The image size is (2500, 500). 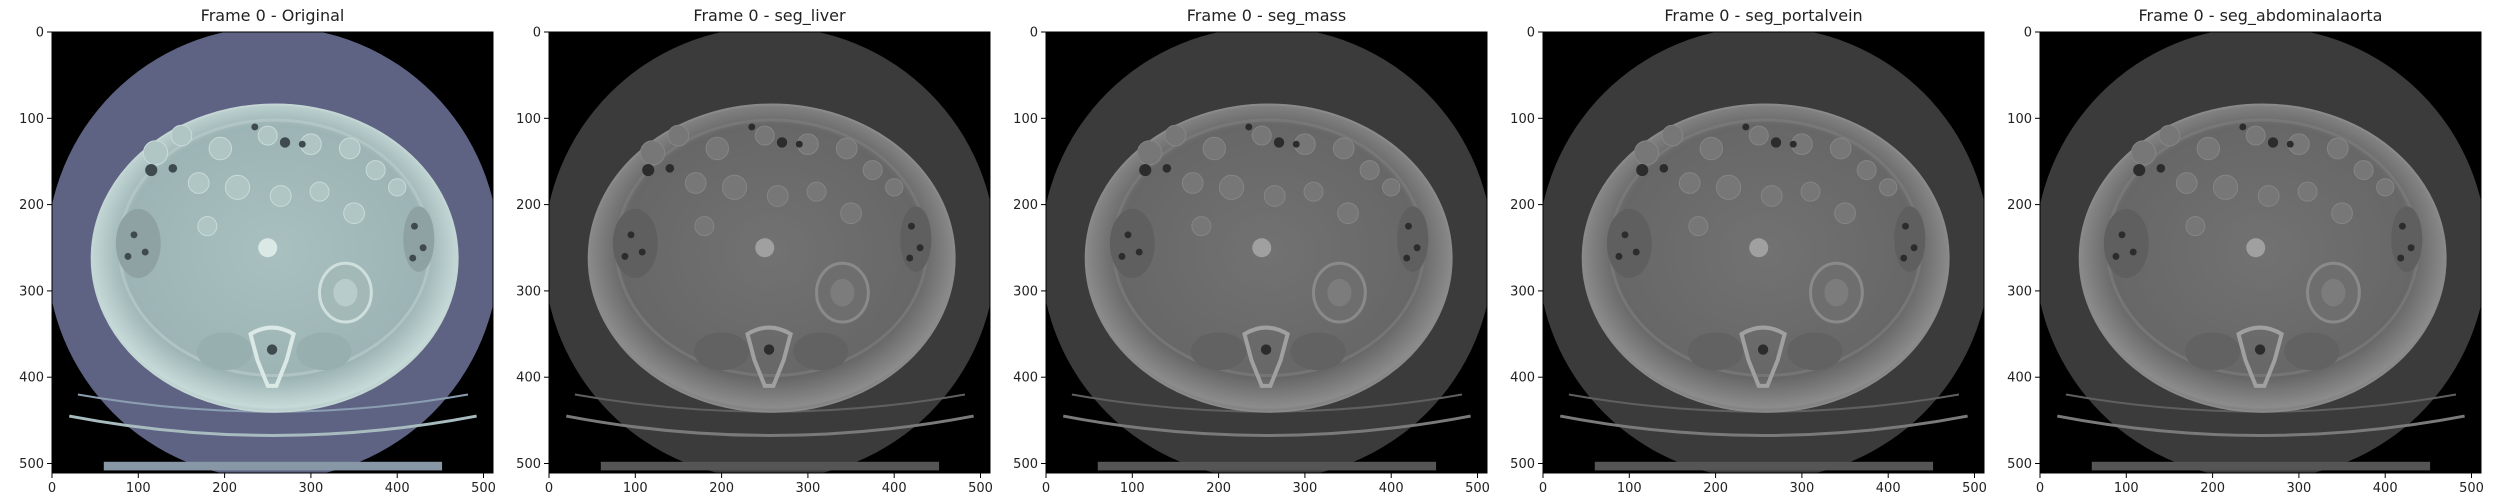 I want to click on panel-title: Frame 0 - seg_portalvein, so click(x=1763, y=16).